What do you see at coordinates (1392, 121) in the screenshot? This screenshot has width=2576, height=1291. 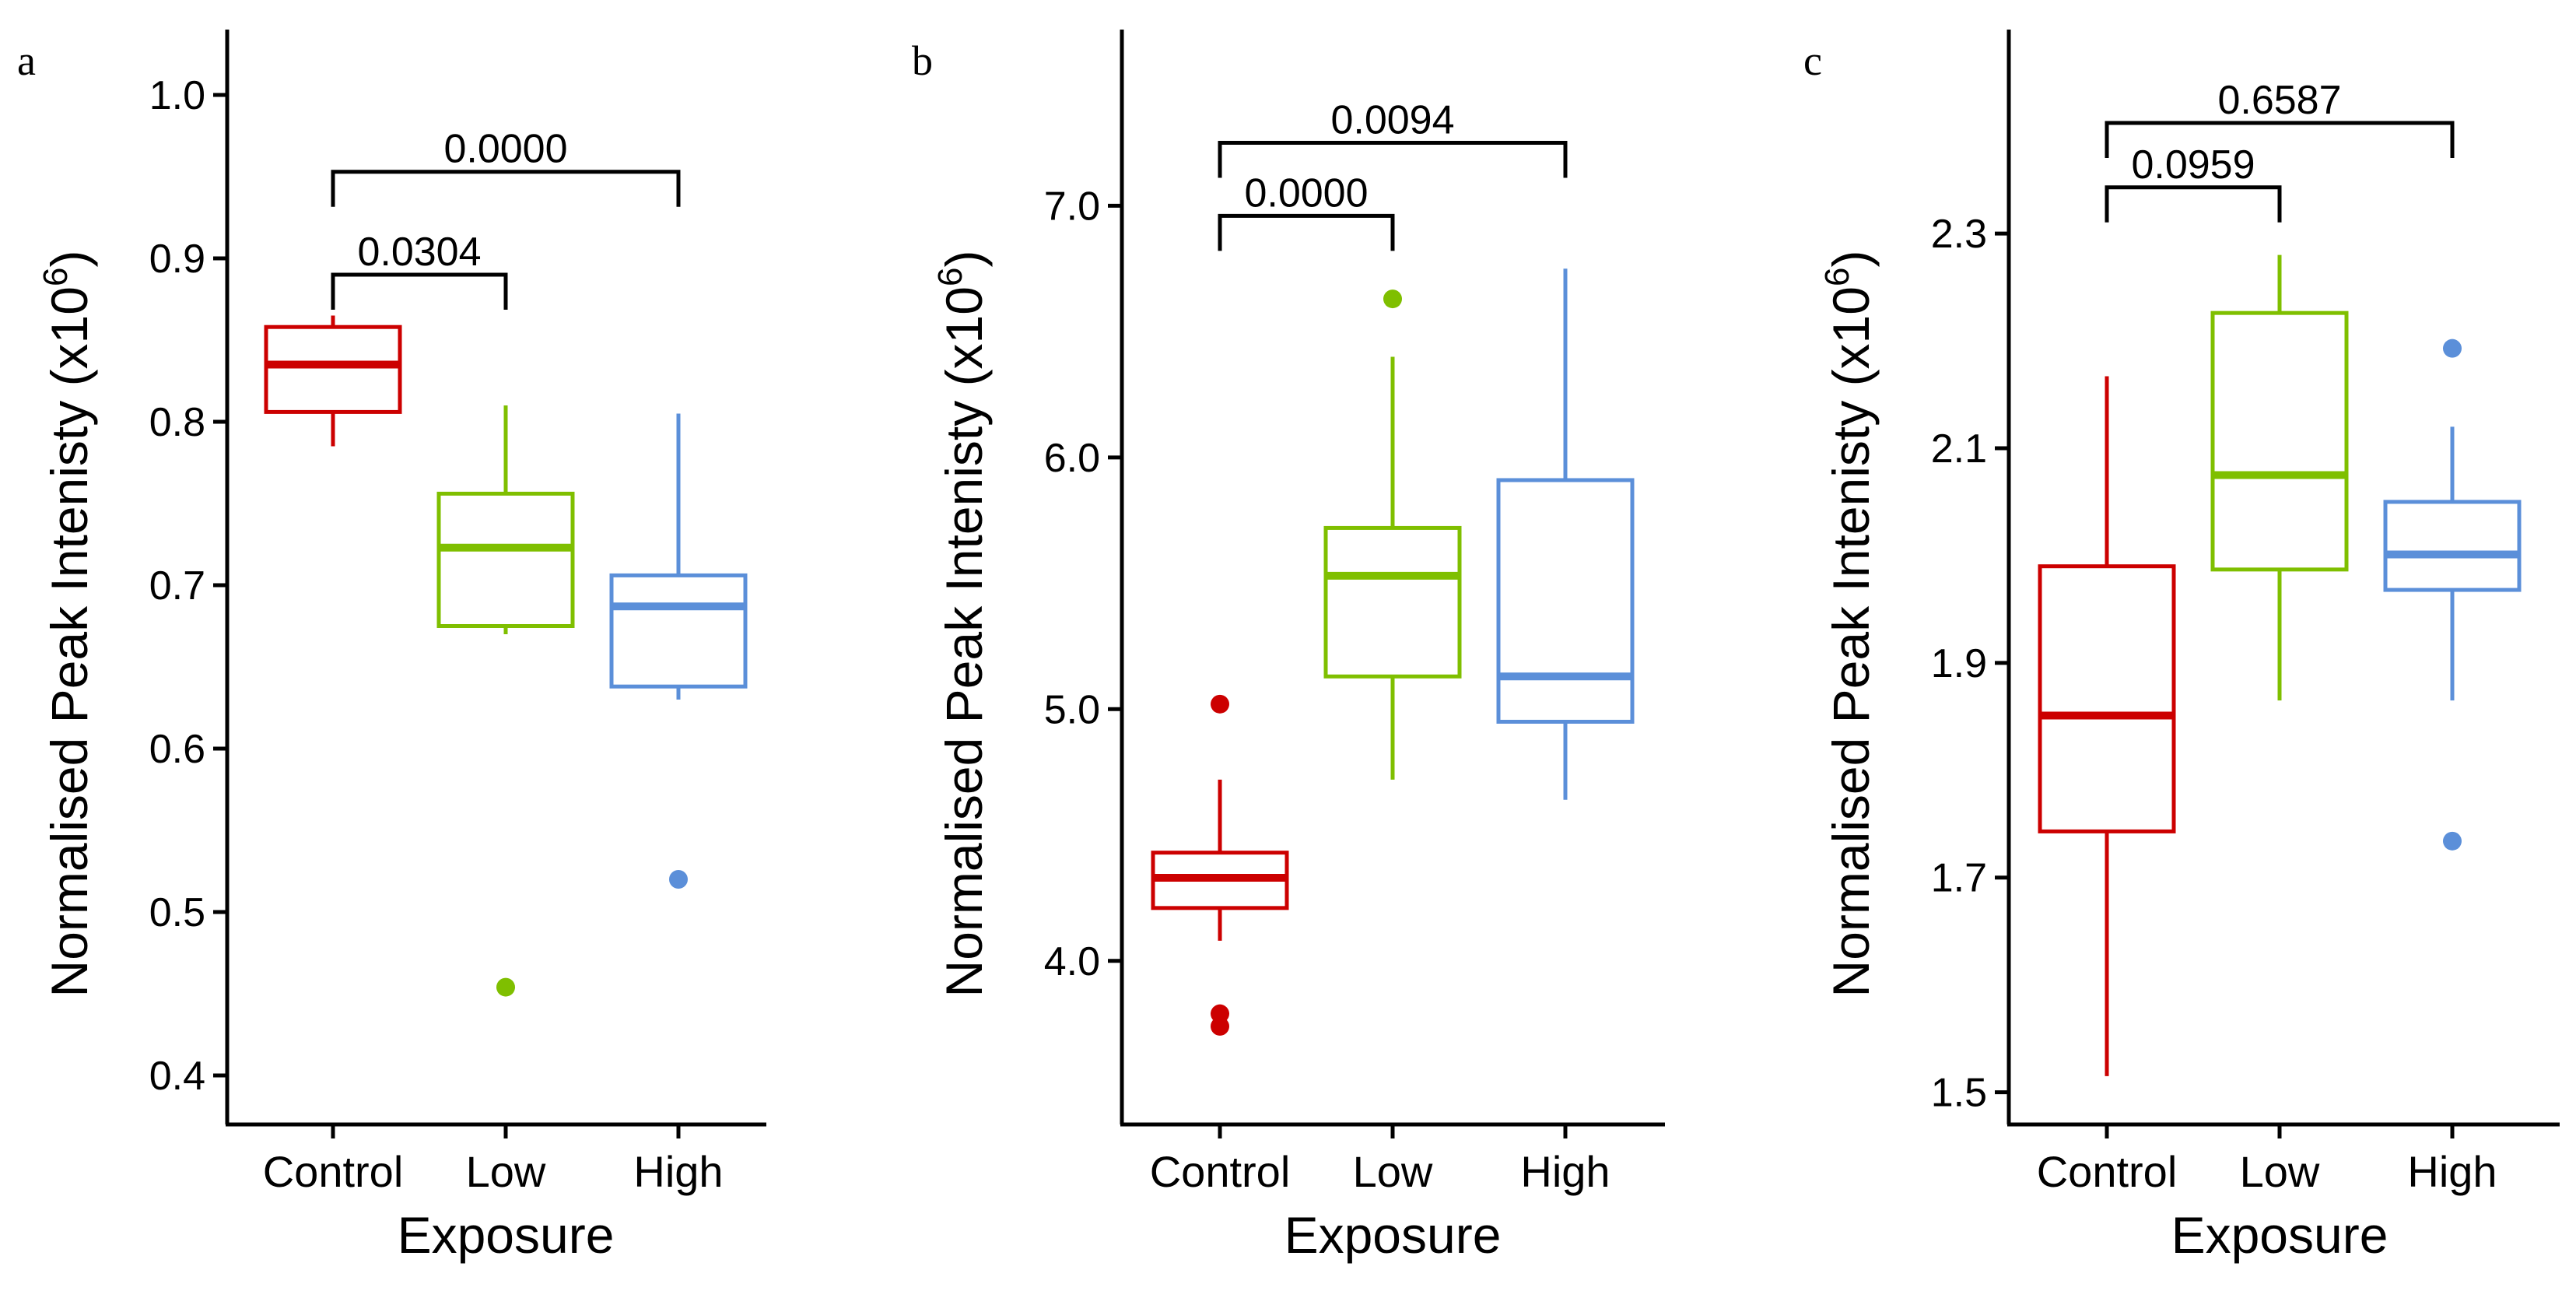 I see `p-value-label: 0.0094` at bounding box center [1392, 121].